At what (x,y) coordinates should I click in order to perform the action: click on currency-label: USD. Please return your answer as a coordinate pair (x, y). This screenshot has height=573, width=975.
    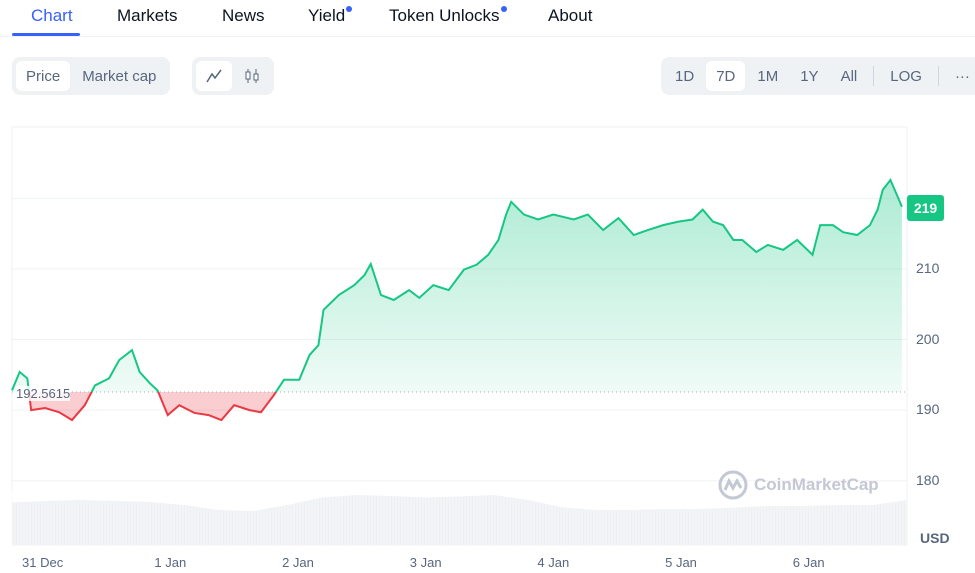
    Looking at the image, I should click on (935, 538).